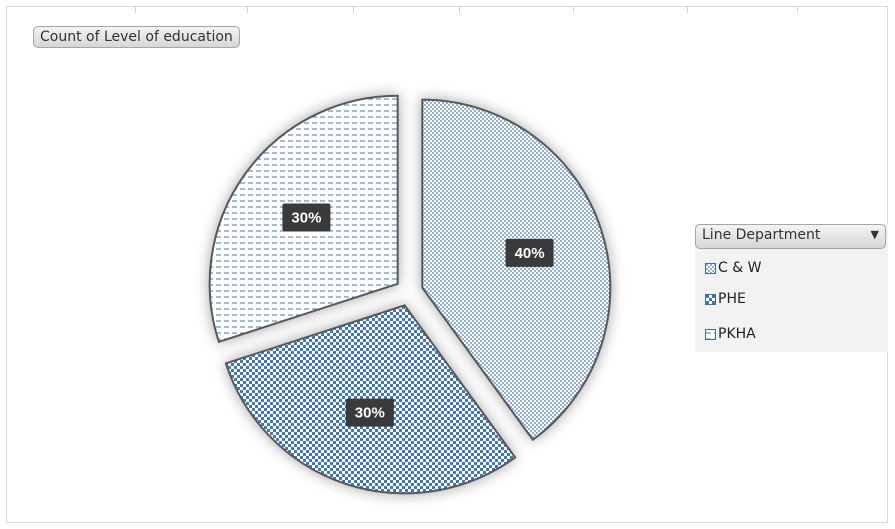 This screenshot has width=895, height=529. Describe the element at coordinates (732, 299) in the screenshot. I see `legend-item-label: PHE` at that location.